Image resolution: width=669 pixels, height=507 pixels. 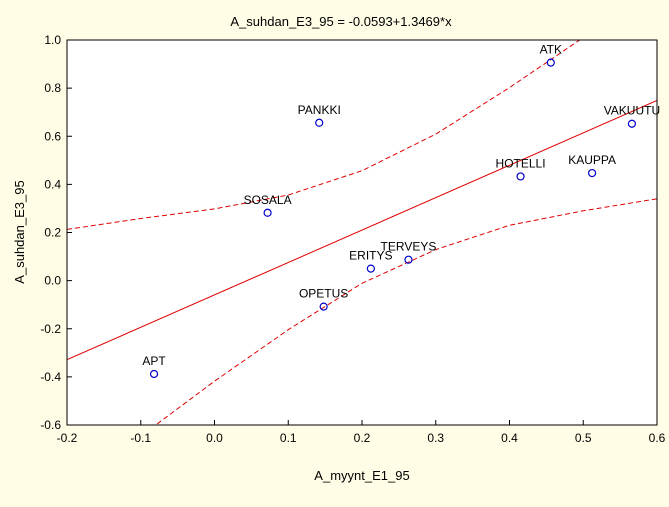 I want to click on x-tick-label: 0.1, so click(x=288, y=438).